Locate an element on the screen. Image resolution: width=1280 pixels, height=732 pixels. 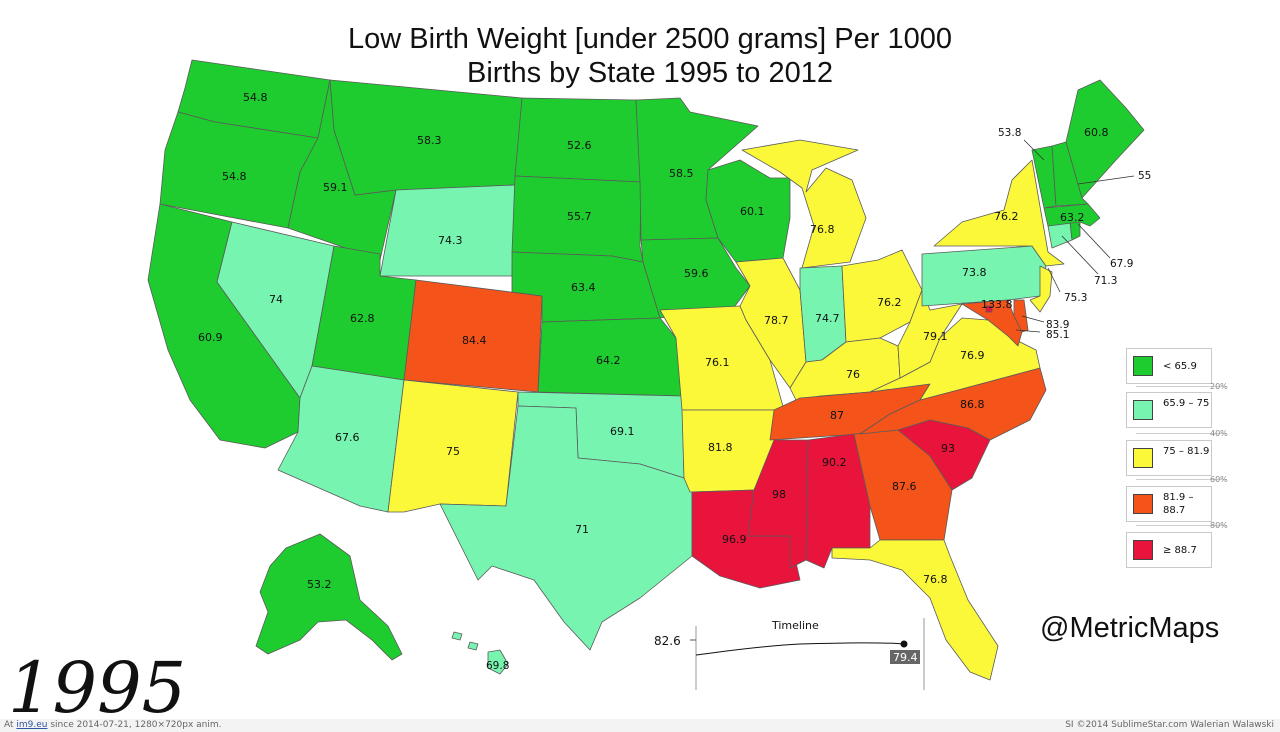
state-ME is located at coordinates (1105, 139).